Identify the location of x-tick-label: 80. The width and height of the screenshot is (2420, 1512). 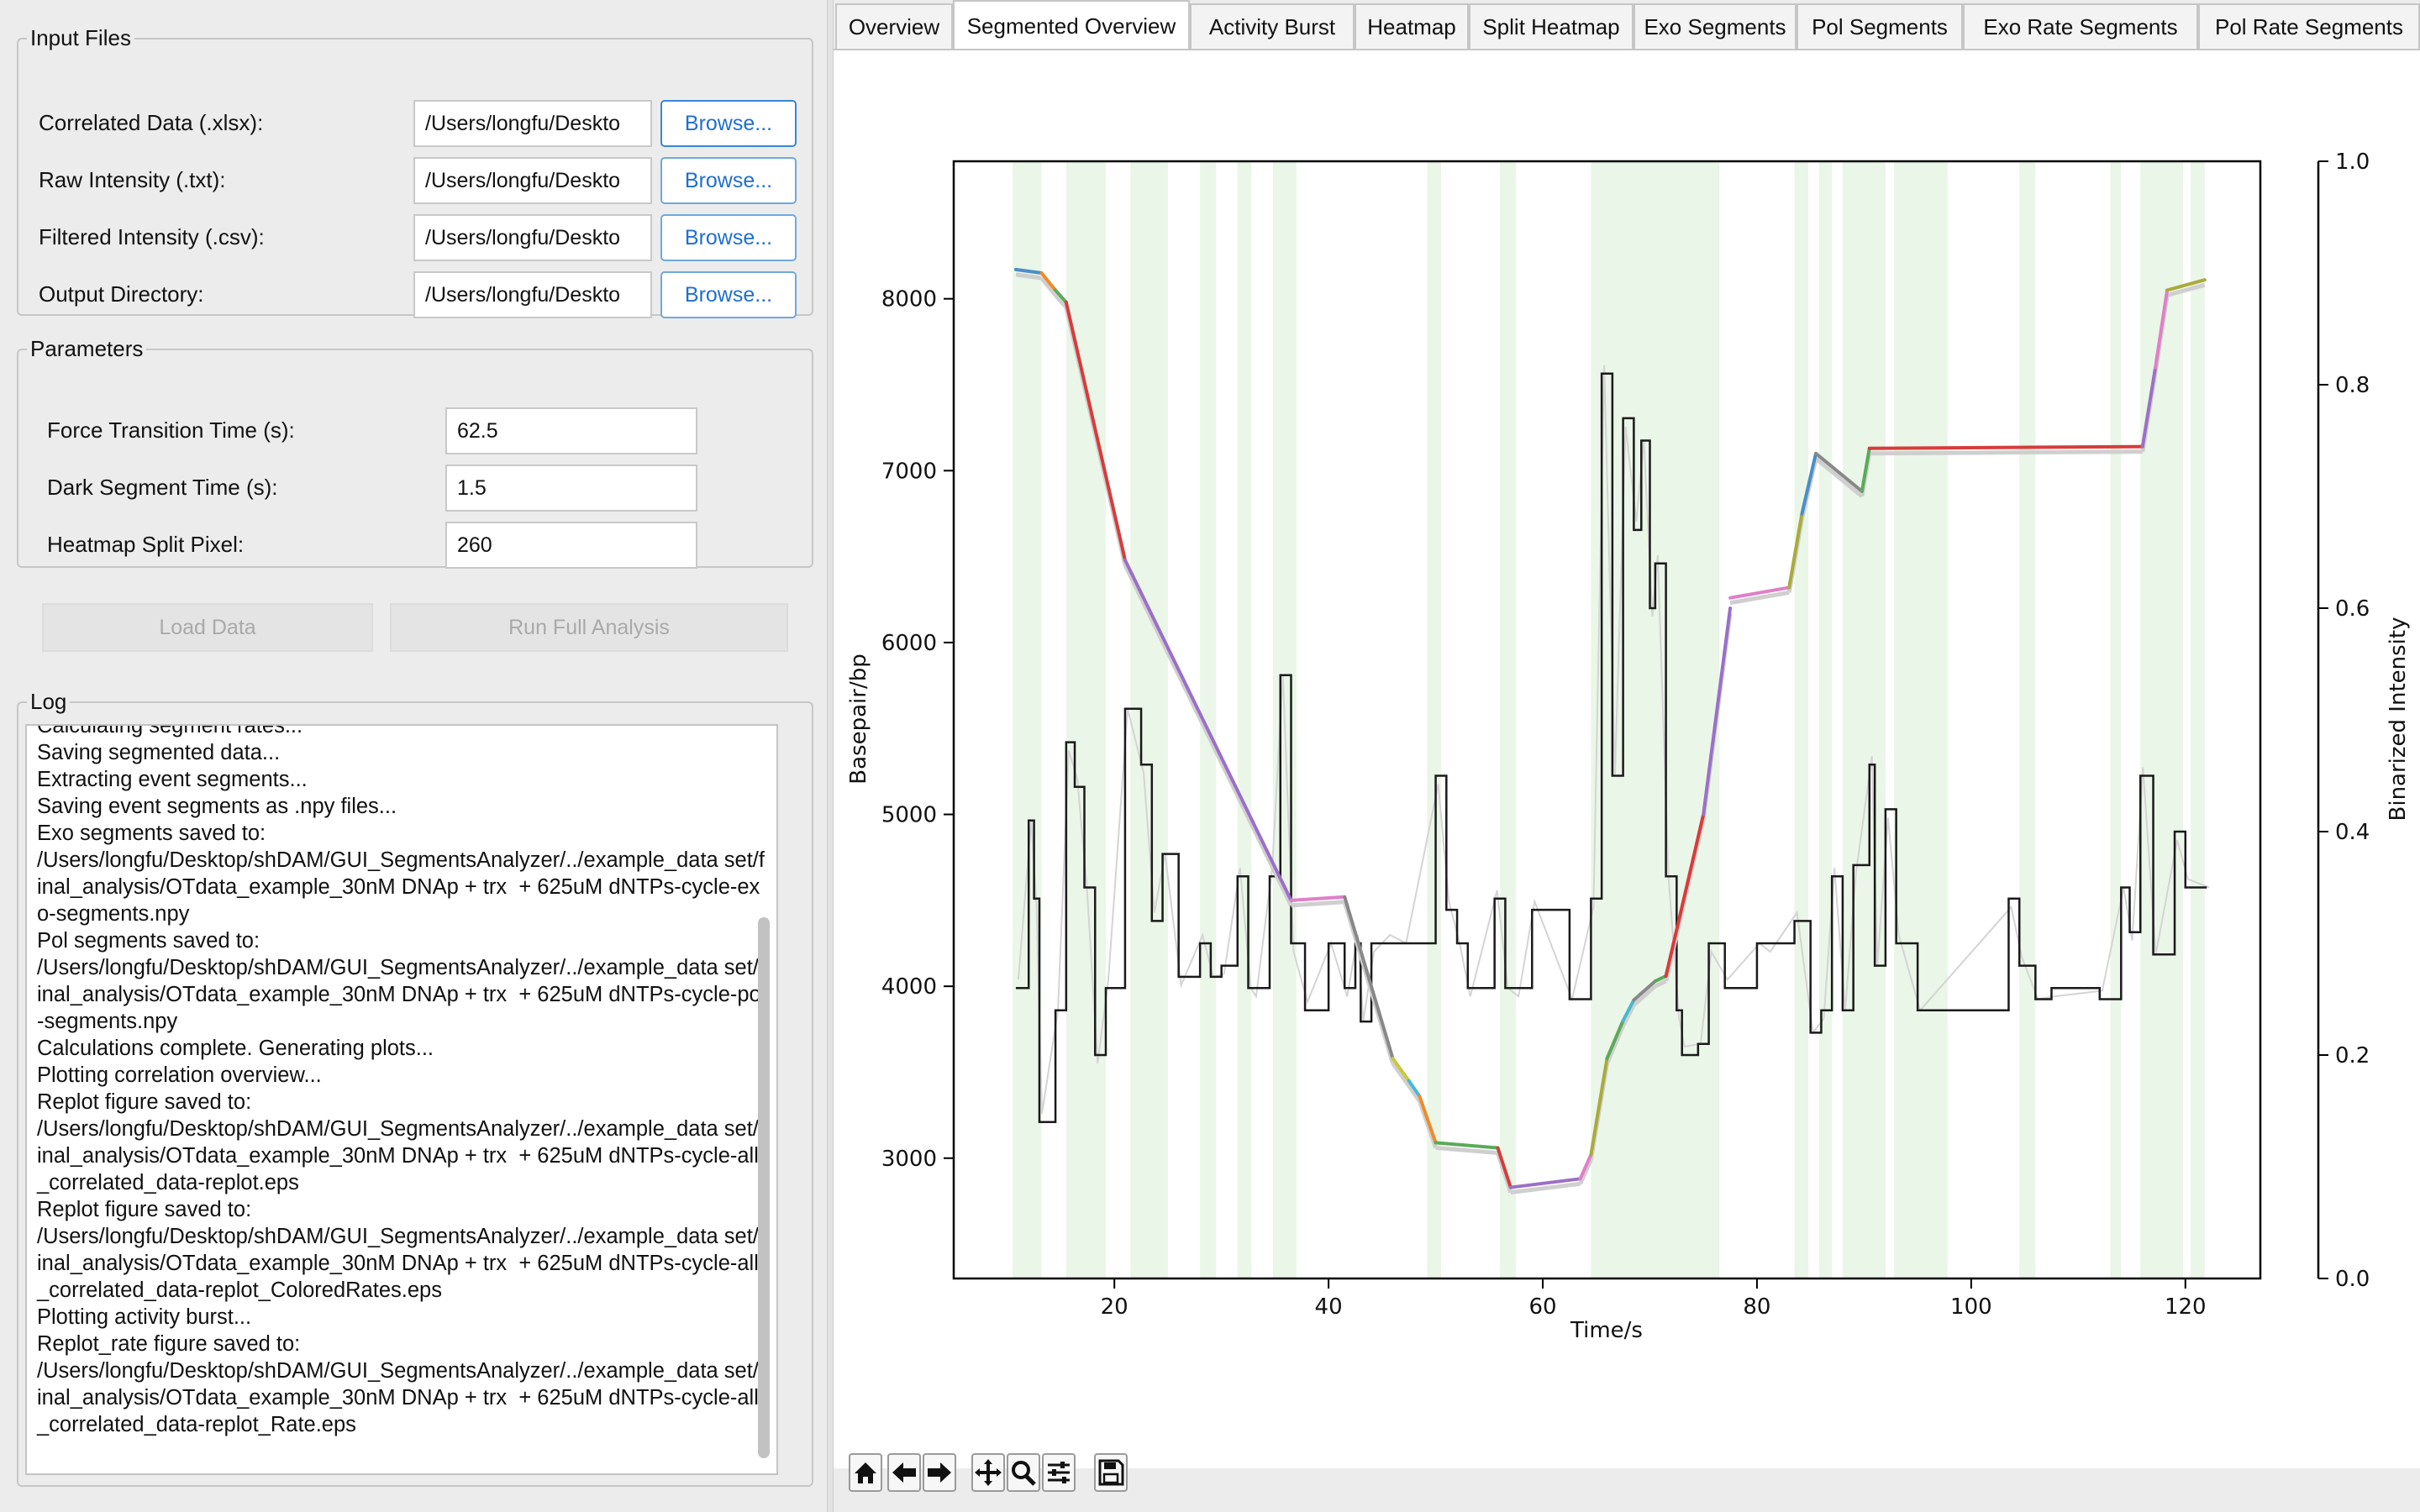
(1756, 1307).